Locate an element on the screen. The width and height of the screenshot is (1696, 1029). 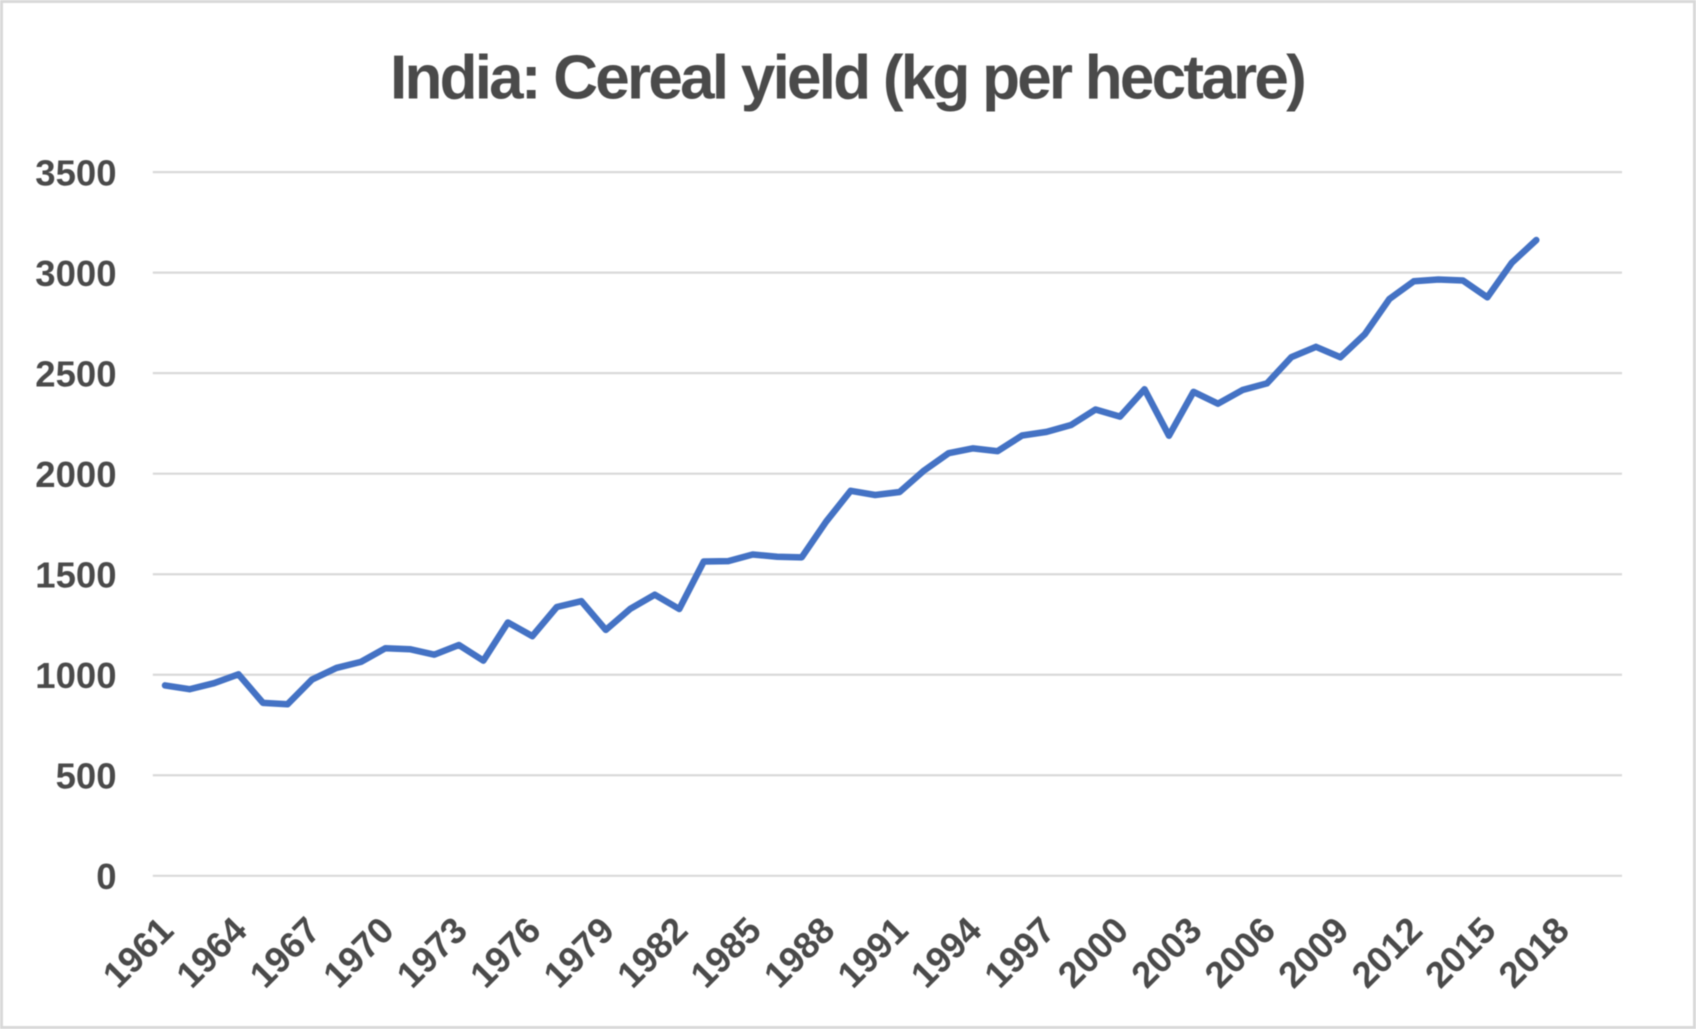
y-tick-label-2000: 2000 is located at coordinates (75, 474).